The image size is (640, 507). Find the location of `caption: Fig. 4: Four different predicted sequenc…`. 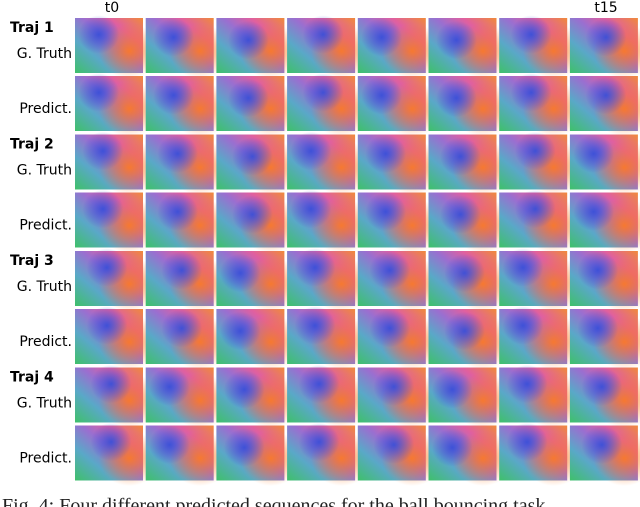

caption: Fig. 4: Four different predicted sequenc… is located at coordinates (273, 501).